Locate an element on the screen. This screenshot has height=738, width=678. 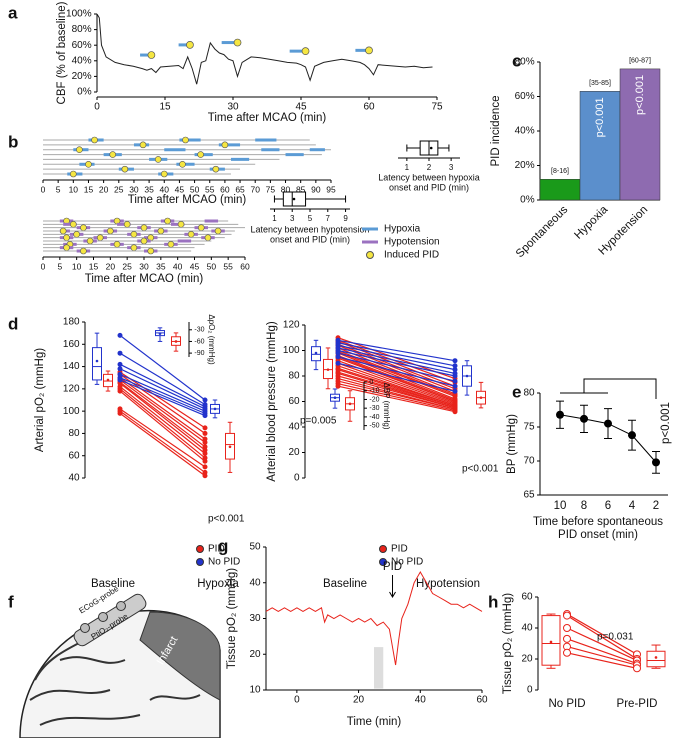
x-axis-label: Time (min) is located at coordinates (374, 722).